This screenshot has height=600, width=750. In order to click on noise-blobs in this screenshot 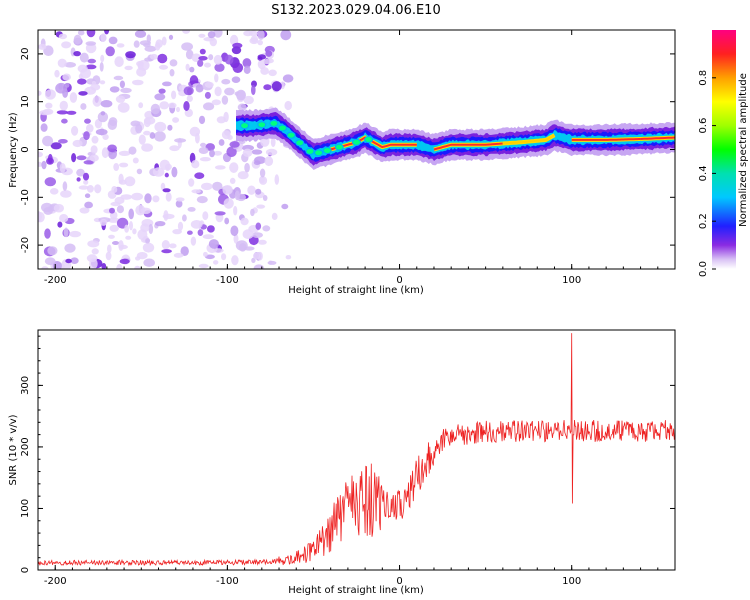, I will do `click(166, 149)`.